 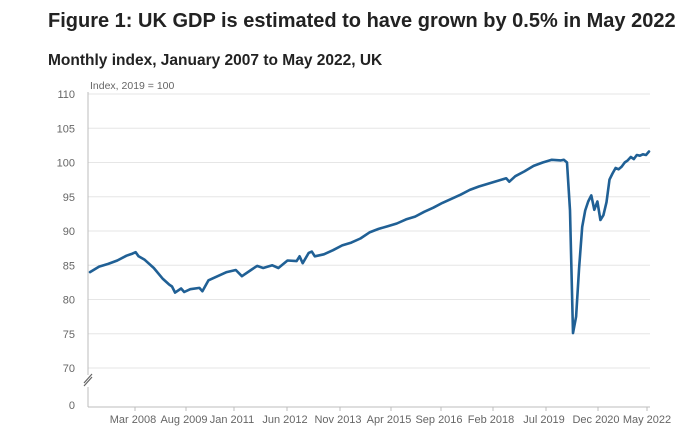 What do you see at coordinates (69, 266) in the screenshot?
I see `y-tick-label: 85` at bounding box center [69, 266].